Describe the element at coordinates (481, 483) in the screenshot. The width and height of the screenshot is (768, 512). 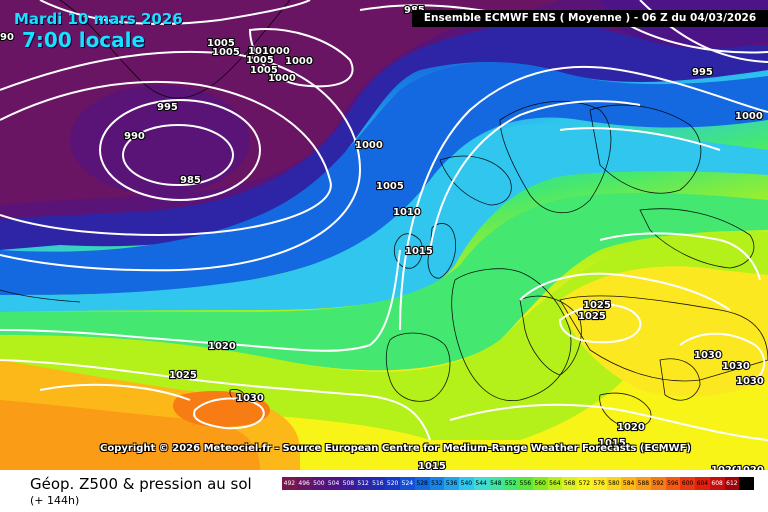
I see `legend-swatch: 544` at that location.